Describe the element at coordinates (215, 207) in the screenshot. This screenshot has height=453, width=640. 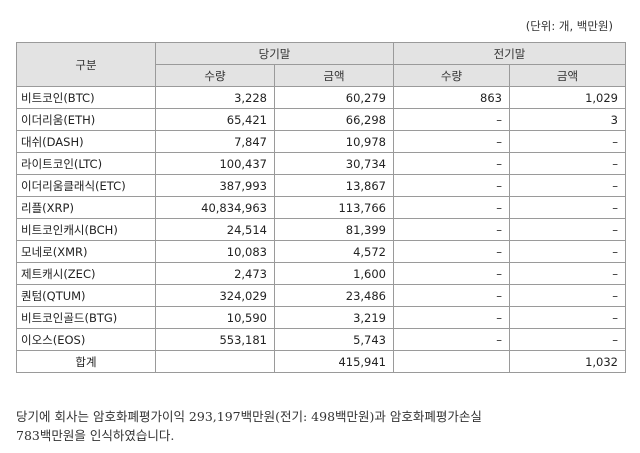
I see `row-current-quantity: 40,834,963` at that location.